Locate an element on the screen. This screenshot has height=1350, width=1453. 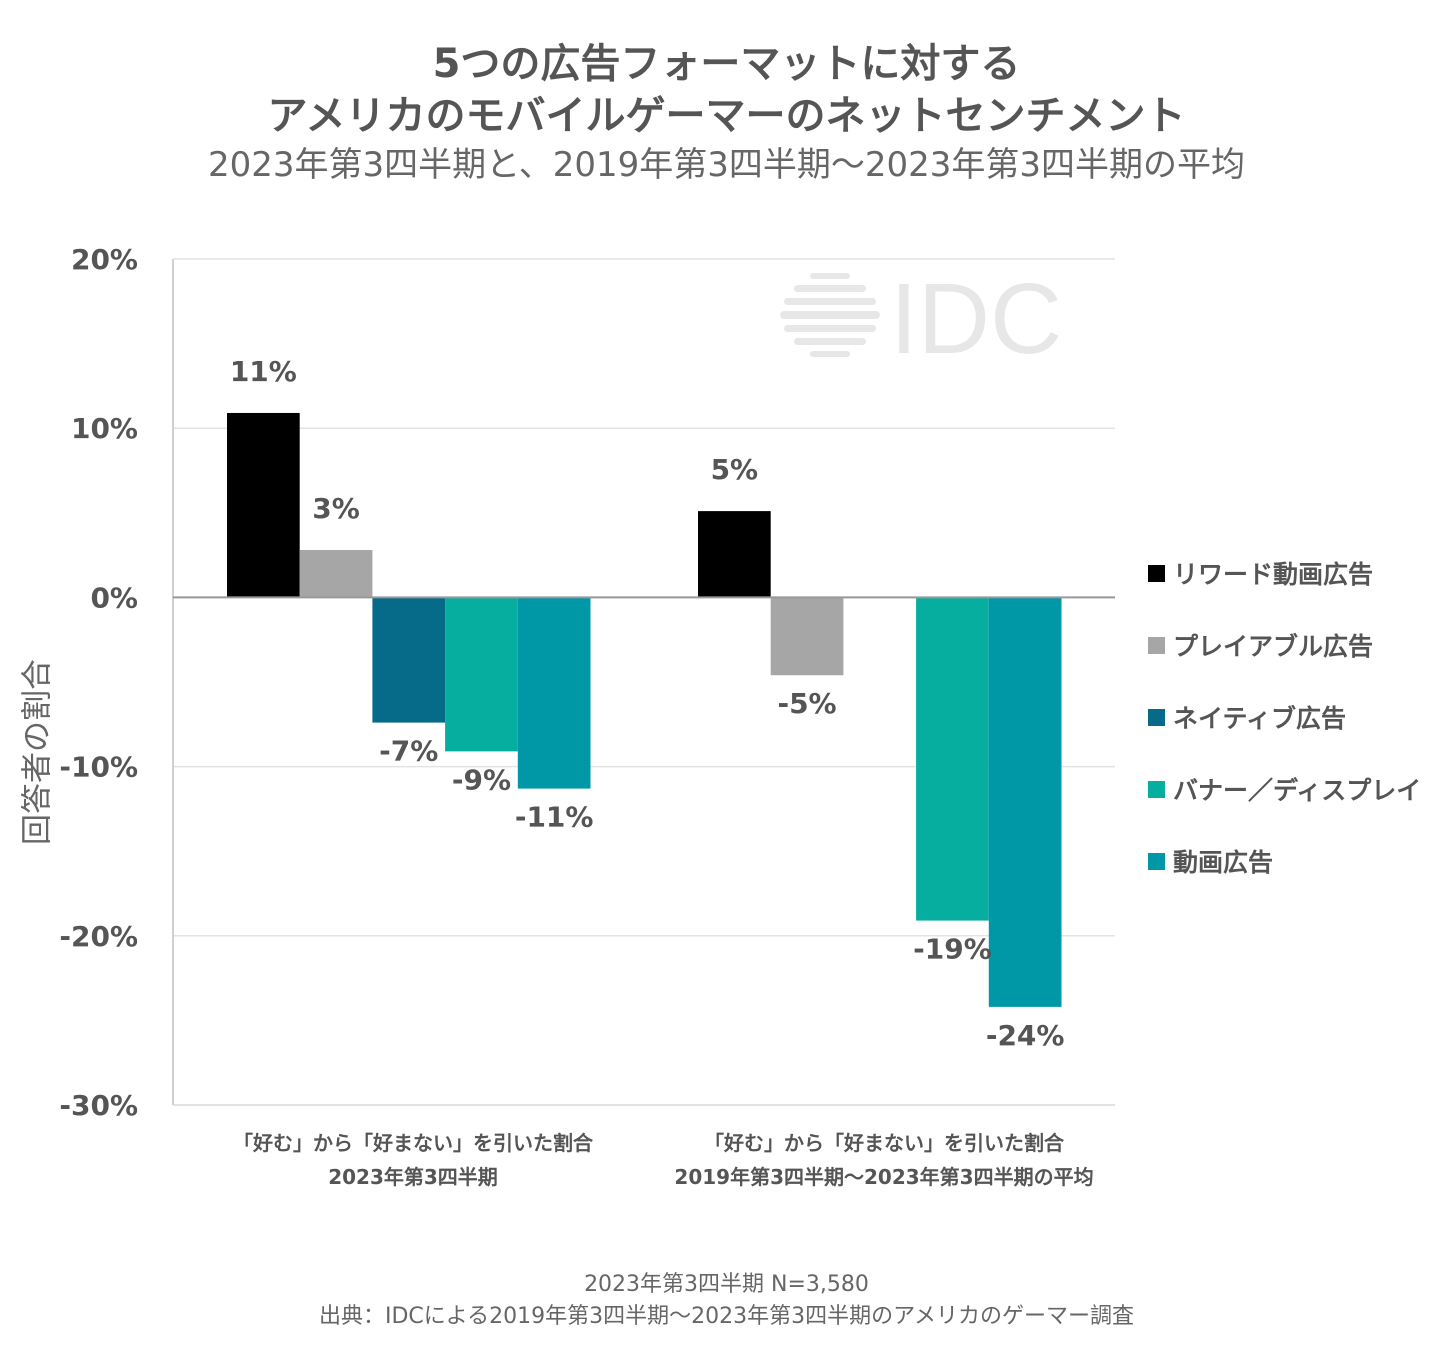
y-tick-label: 0% is located at coordinates (114, 597).